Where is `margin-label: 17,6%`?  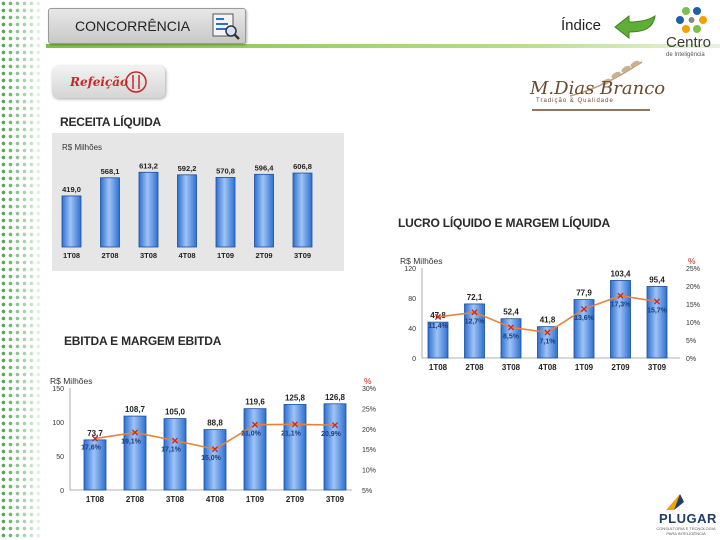 margin-label: 17,6% is located at coordinates (91, 448).